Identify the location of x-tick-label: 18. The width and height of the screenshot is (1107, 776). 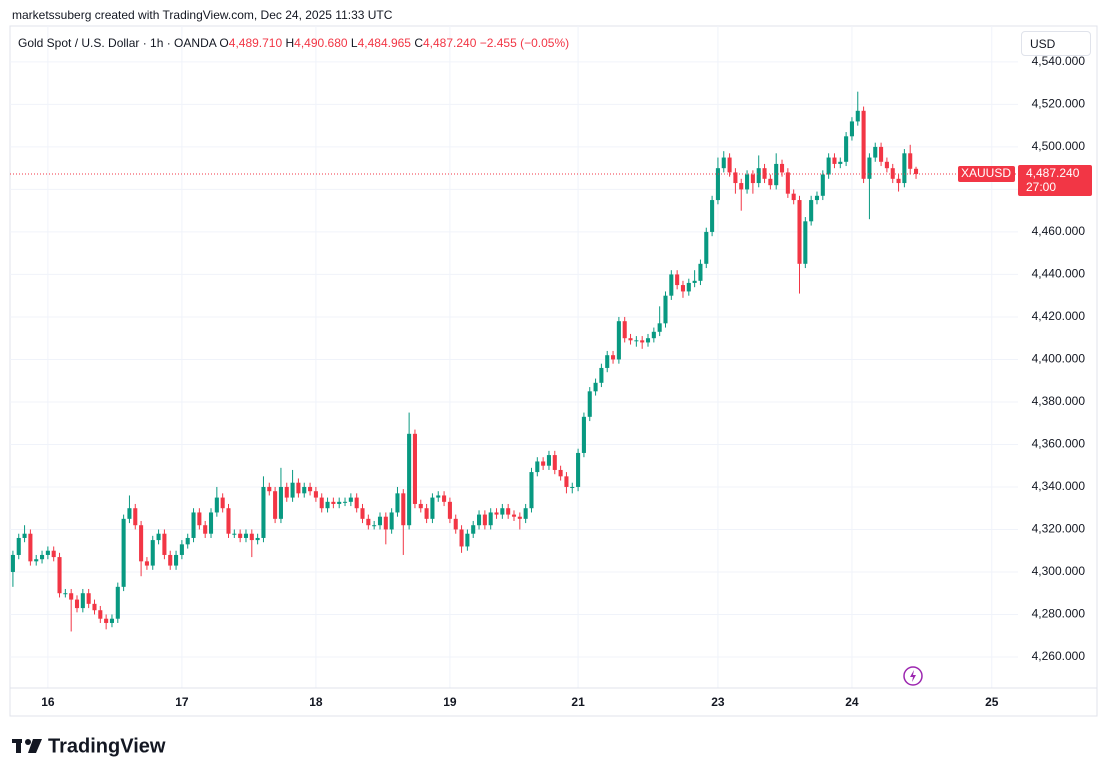
(316, 702).